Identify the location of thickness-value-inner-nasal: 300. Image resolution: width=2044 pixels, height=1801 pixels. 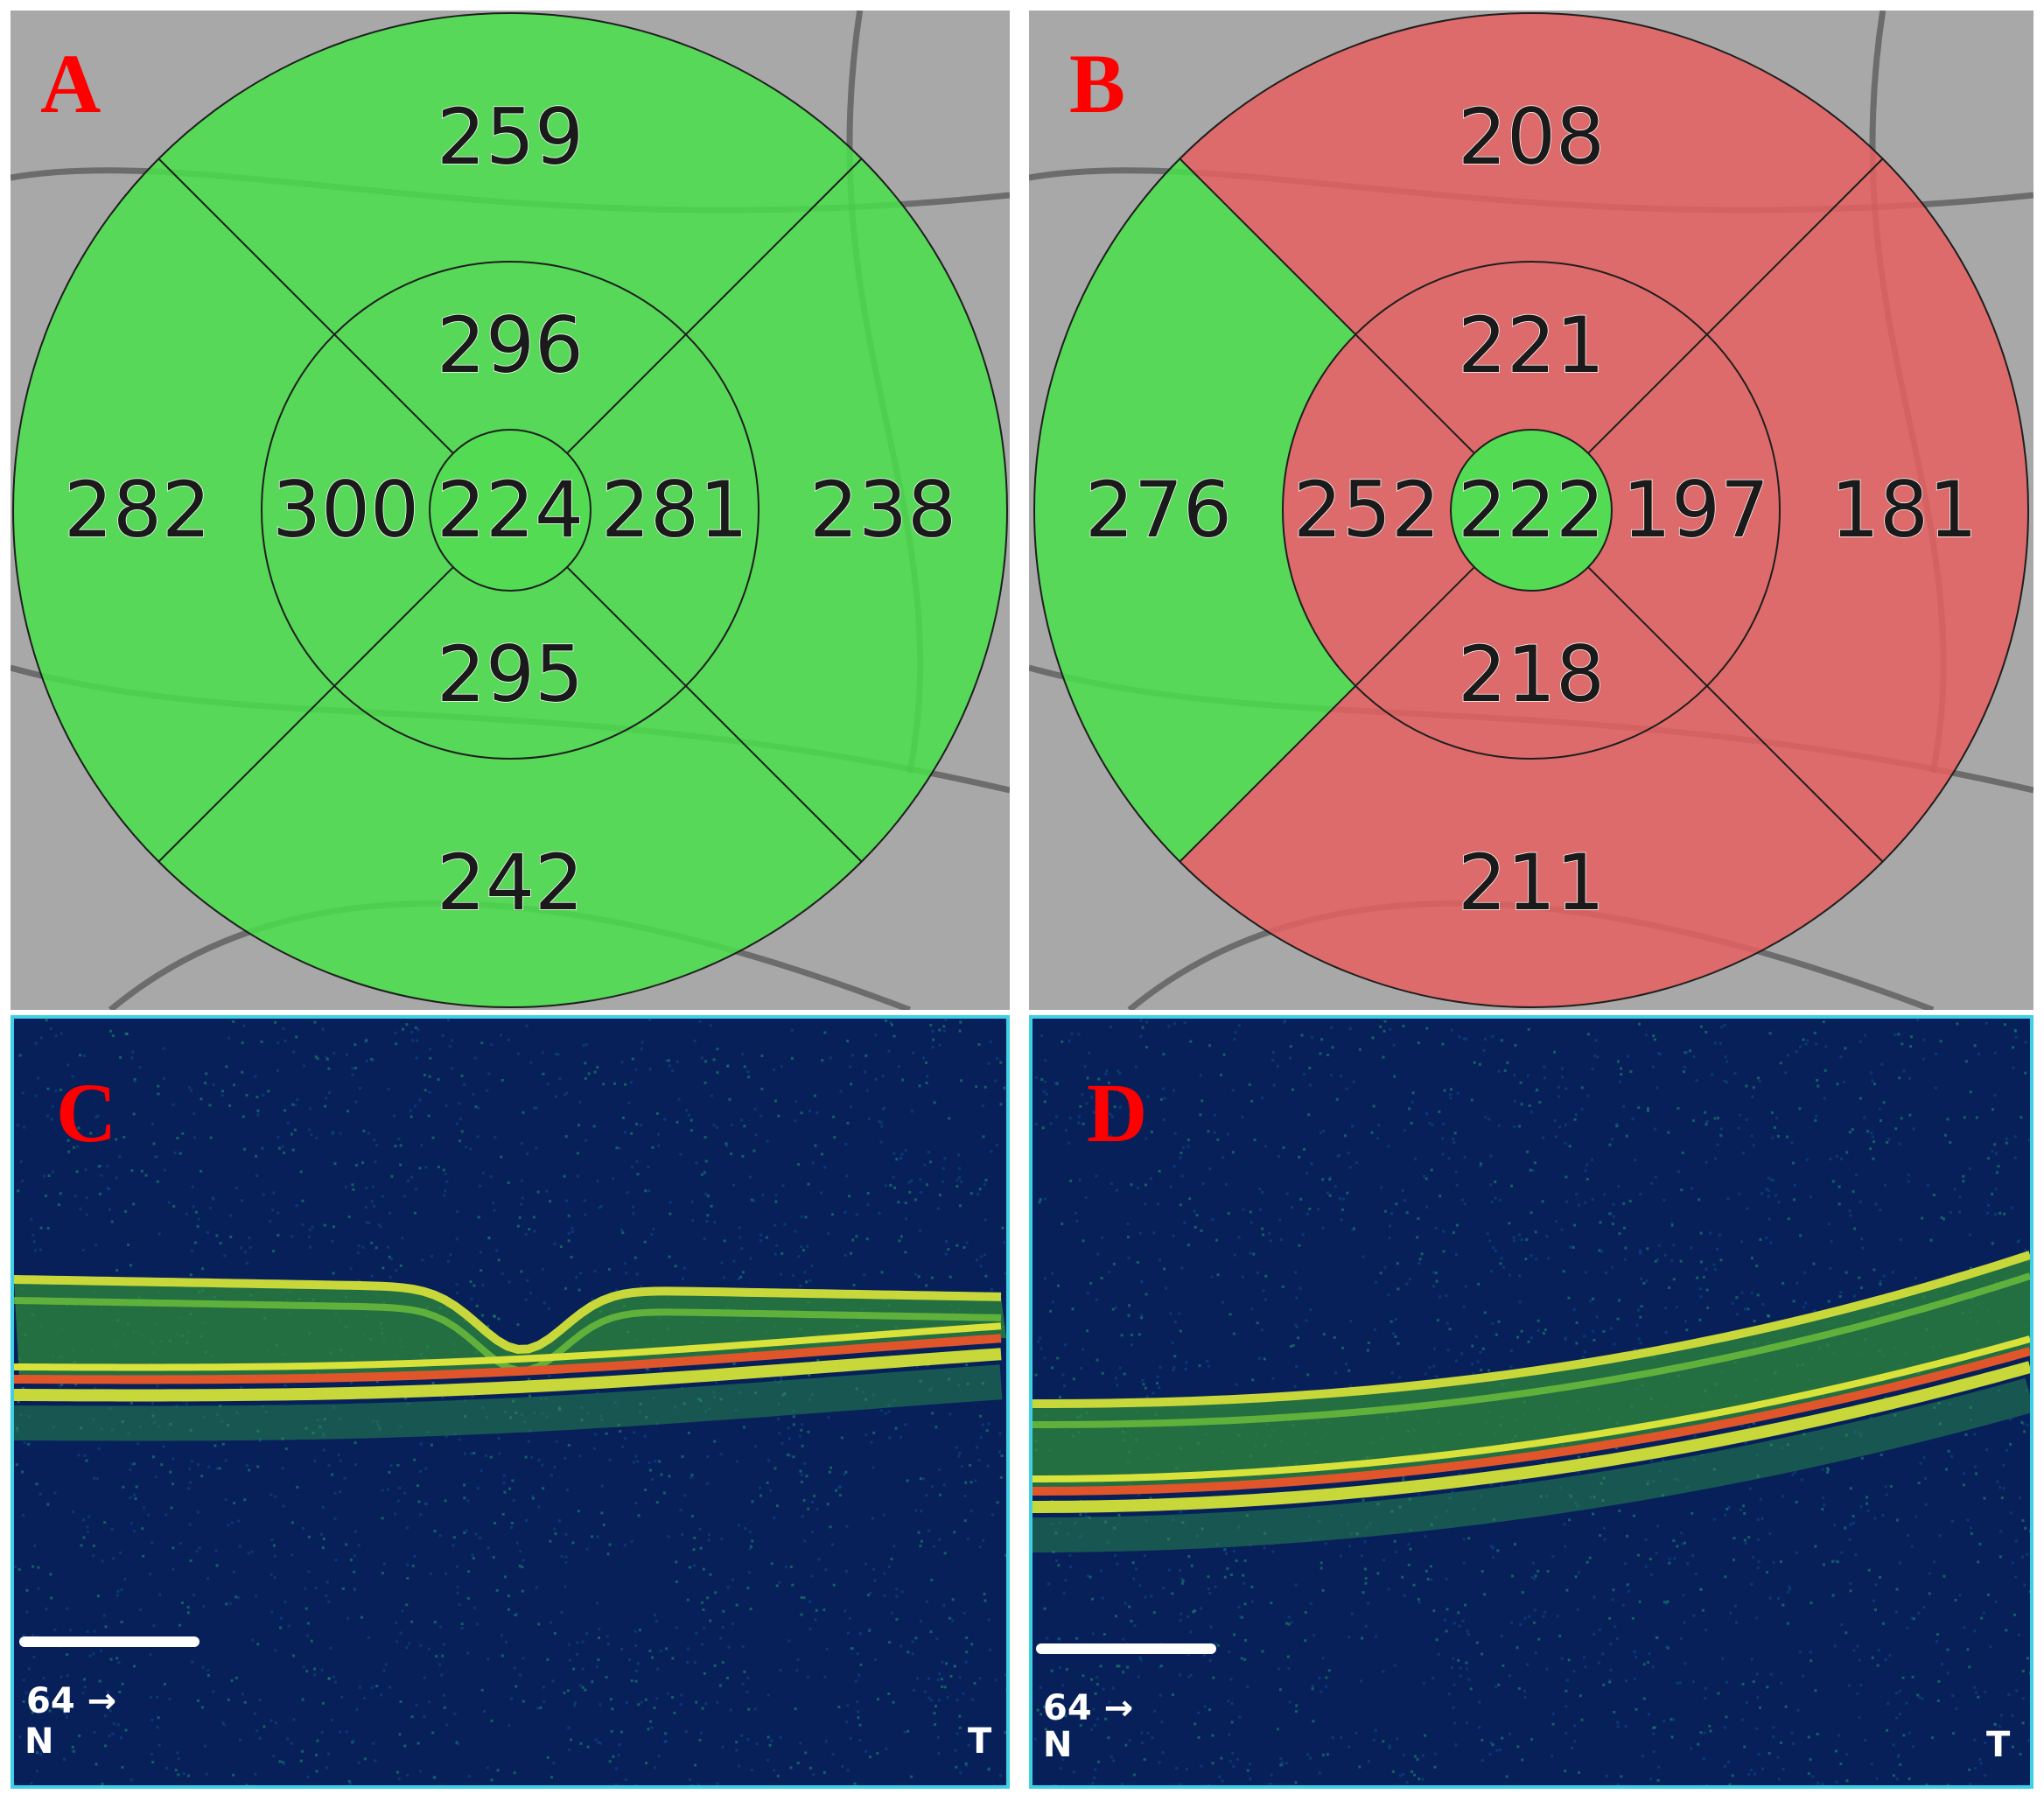
(345, 510).